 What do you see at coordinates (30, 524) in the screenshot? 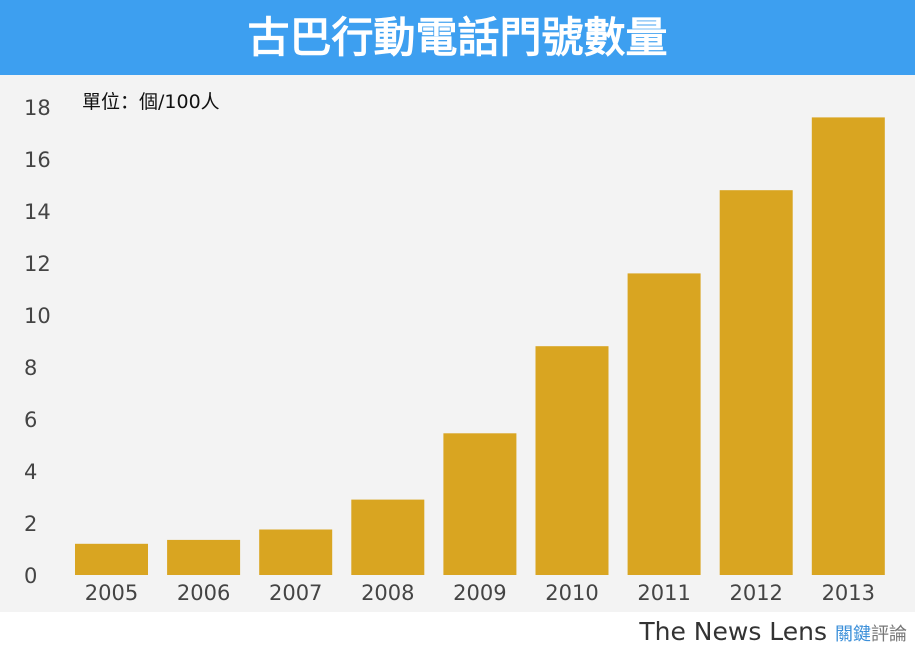
I see `y-tick-label: 2` at bounding box center [30, 524].